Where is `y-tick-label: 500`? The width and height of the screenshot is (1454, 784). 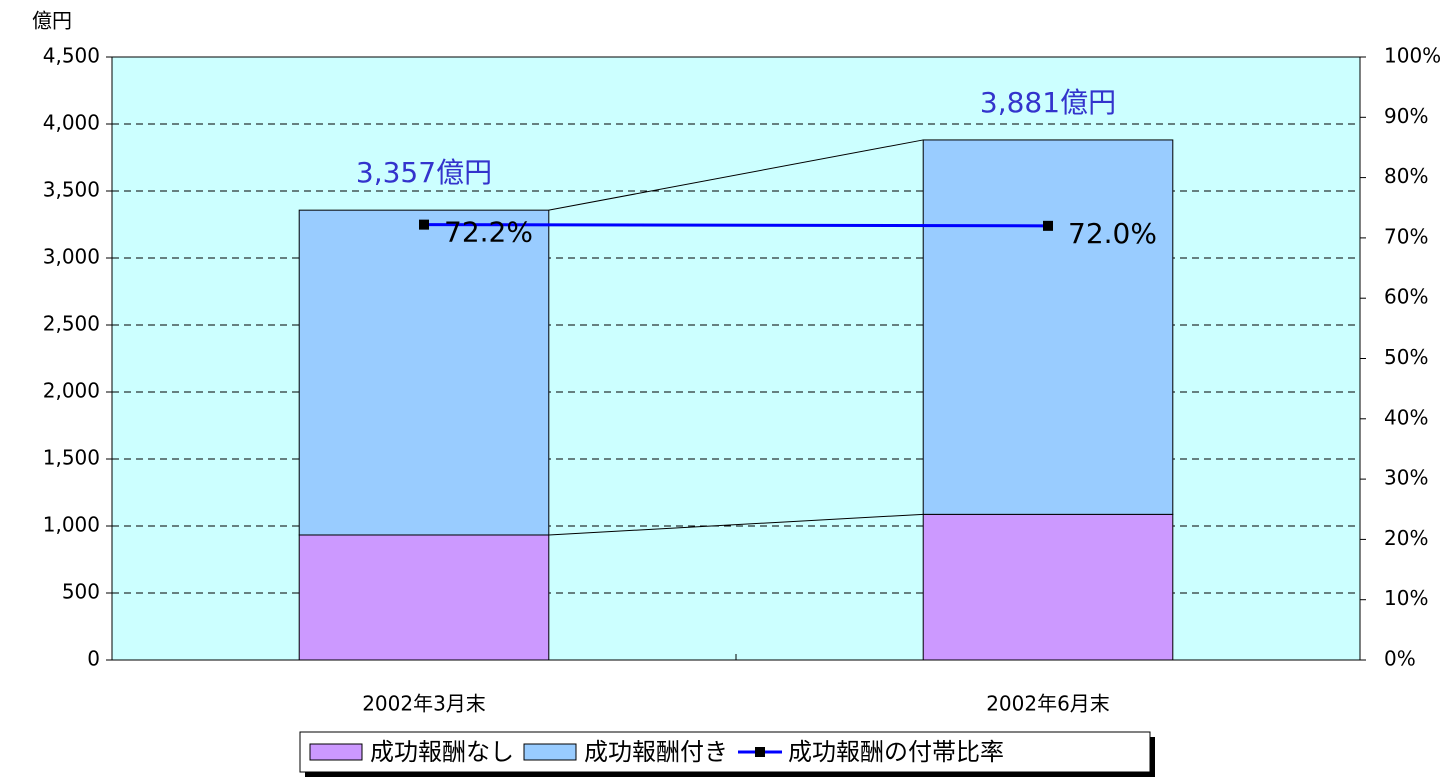
y-tick-label: 500 is located at coordinates (81, 592).